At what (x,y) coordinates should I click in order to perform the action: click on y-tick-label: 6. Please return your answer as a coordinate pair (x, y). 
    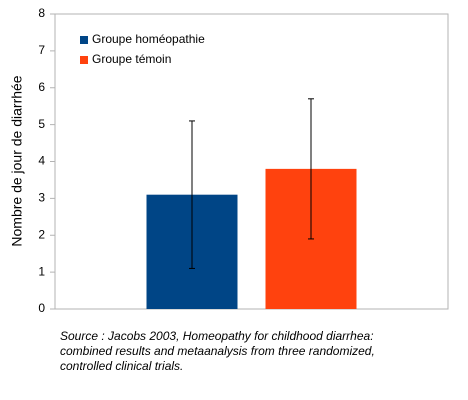
    Looking at the image, I should click on (41, 87).